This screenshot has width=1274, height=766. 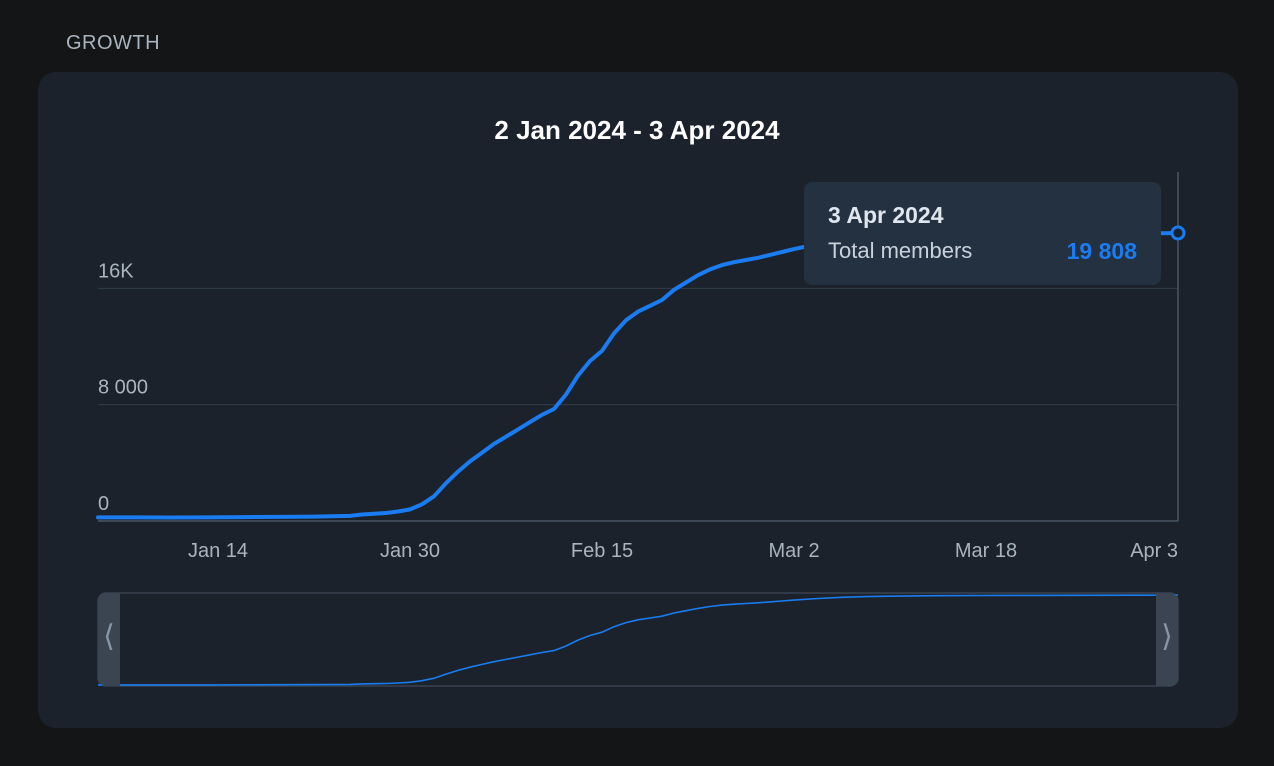 What do you see at coordinates (113, 43) in the screenshot?
I see `section-title: GROWTH` at bounding box center [113, 43].